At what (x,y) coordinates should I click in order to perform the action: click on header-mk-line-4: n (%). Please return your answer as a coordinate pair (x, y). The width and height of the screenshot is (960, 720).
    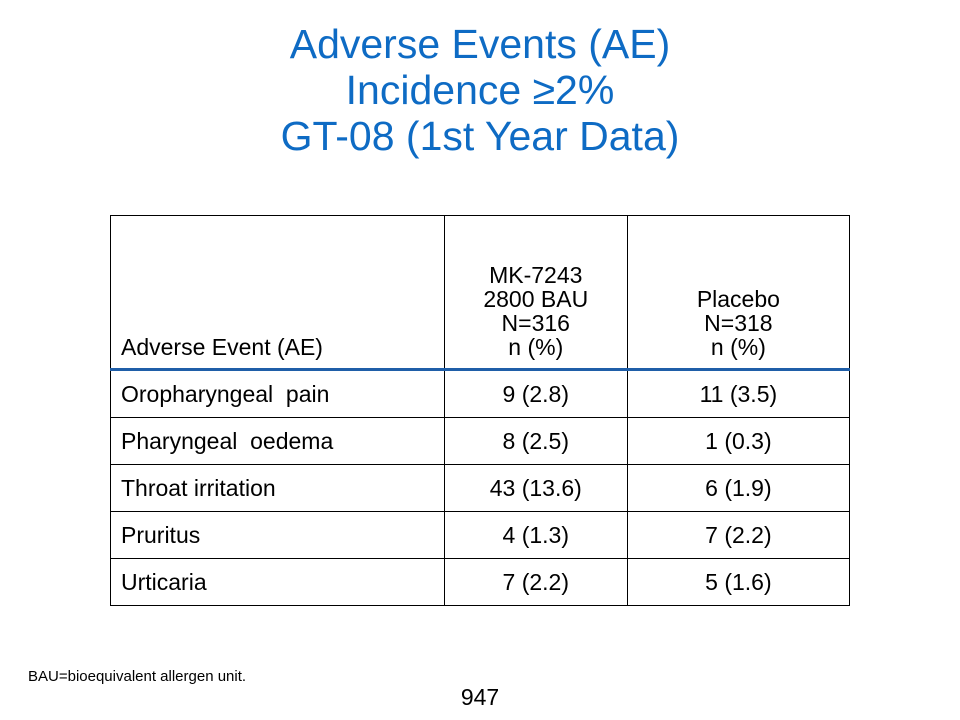
    Looking at the image, I should click on (536, 347).